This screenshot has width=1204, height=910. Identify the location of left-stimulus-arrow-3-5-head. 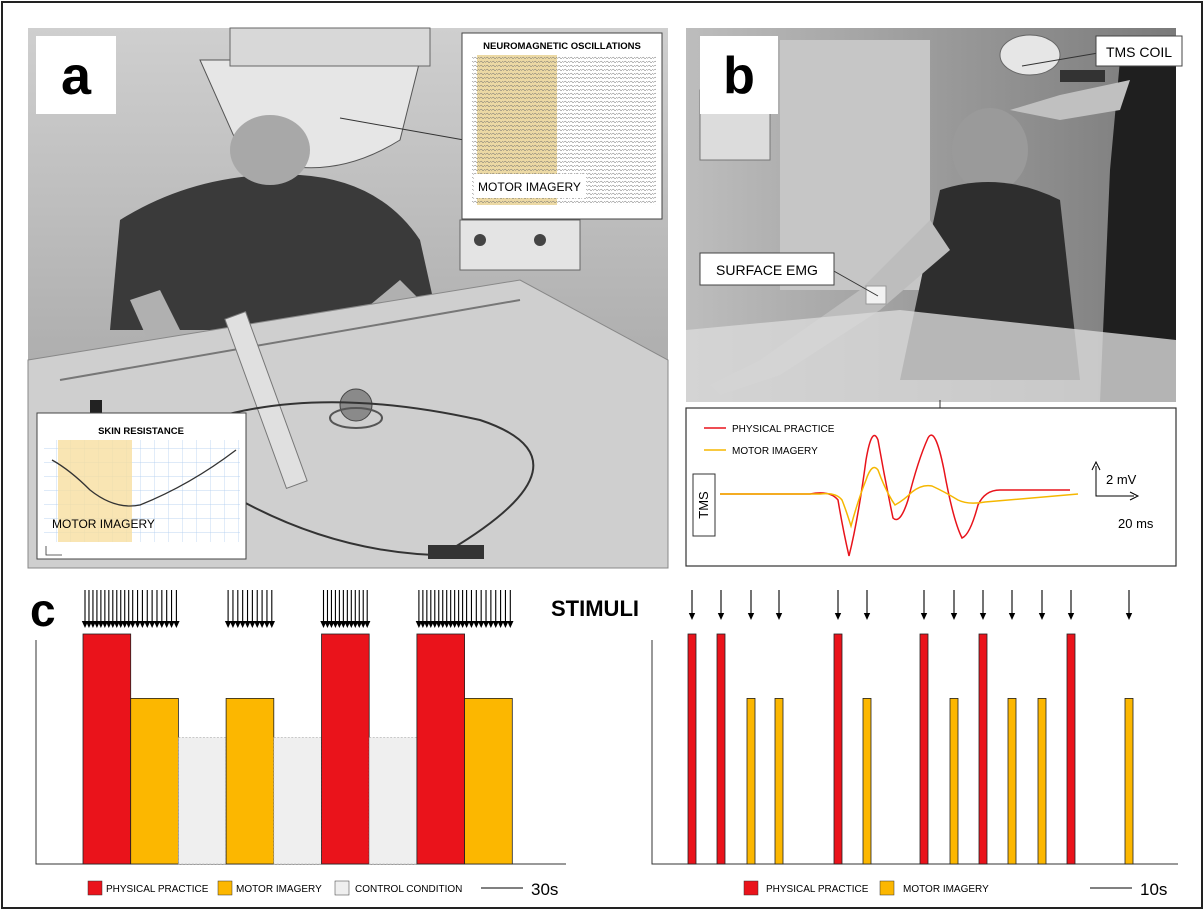
(252, 624).